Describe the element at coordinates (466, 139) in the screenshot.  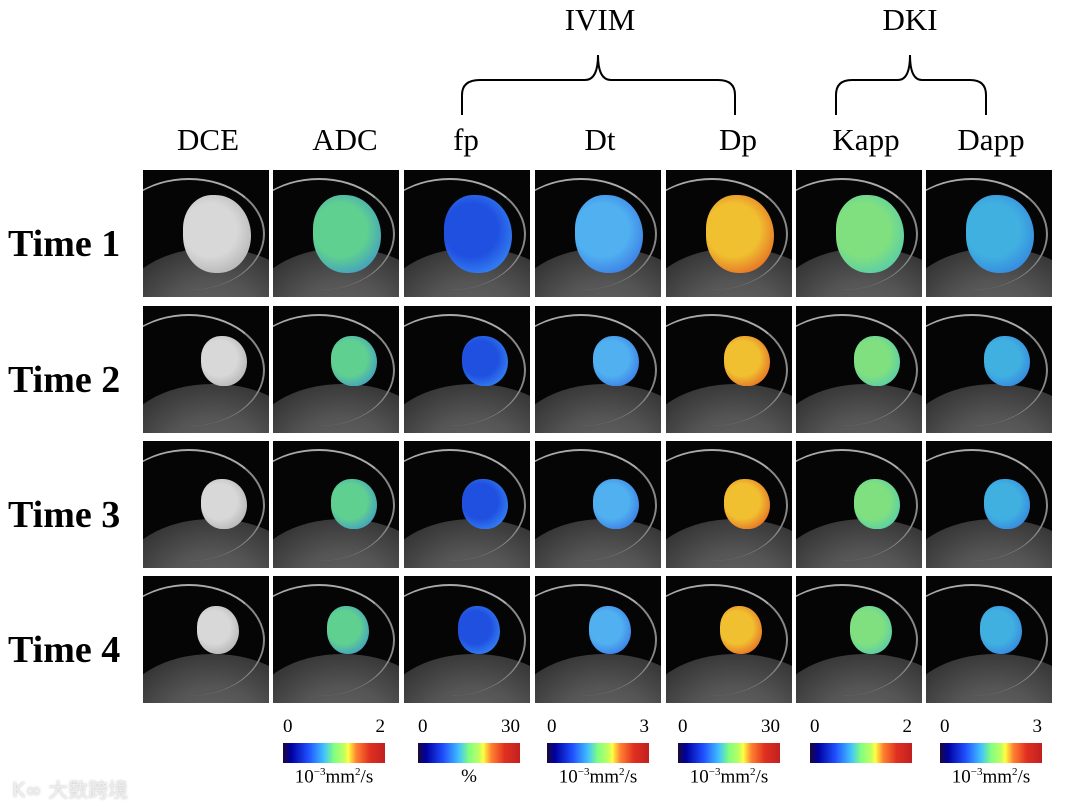
I see `column-header-fp: fp` at that location.